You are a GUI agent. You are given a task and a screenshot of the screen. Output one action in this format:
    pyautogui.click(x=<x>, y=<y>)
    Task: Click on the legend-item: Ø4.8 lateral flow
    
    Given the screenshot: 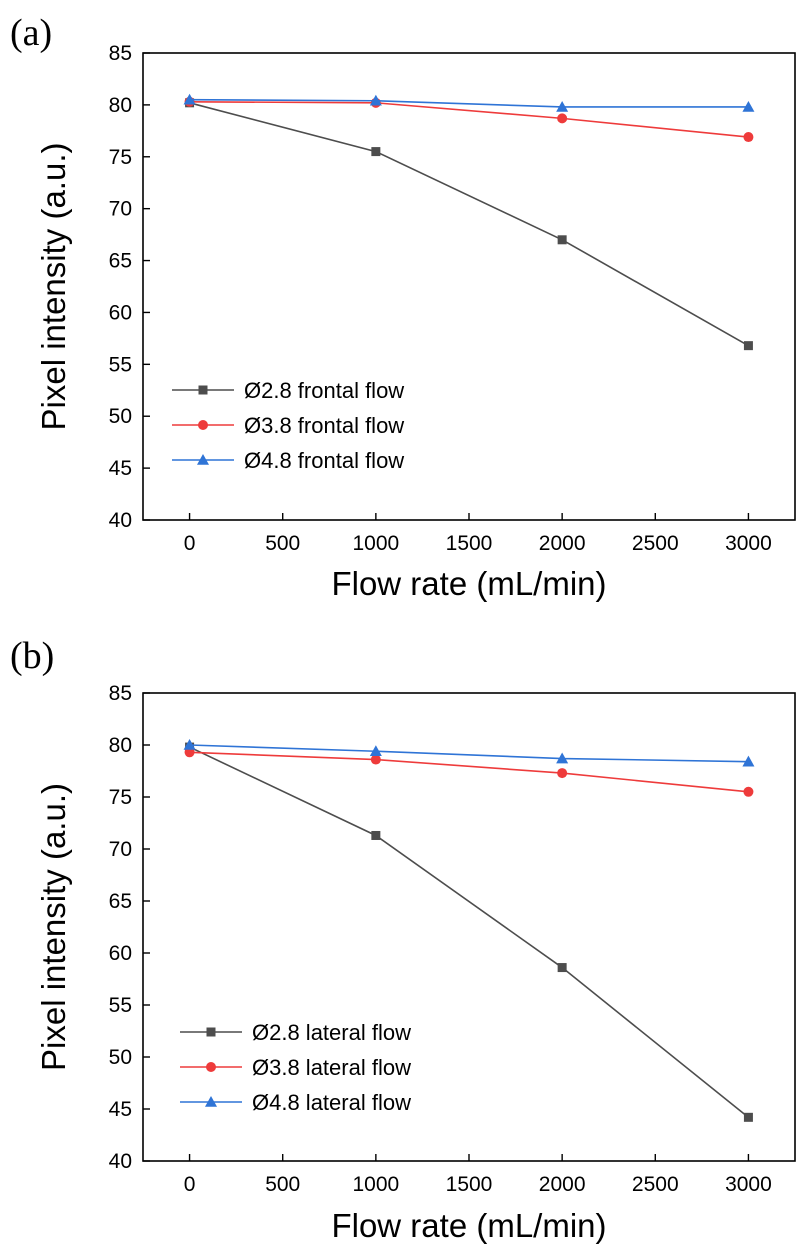 What is the action you would take?
    pyautogui.click(x=295, y=1102)
    